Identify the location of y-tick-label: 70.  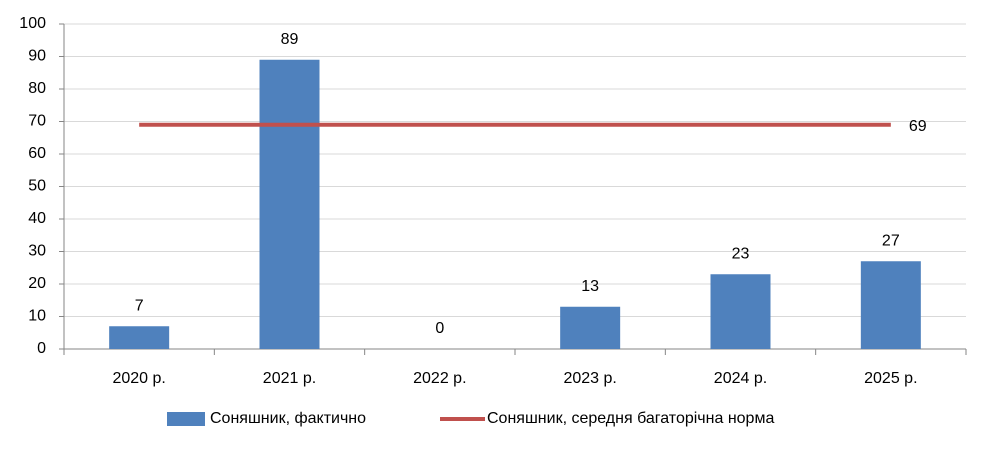
(37, 121).